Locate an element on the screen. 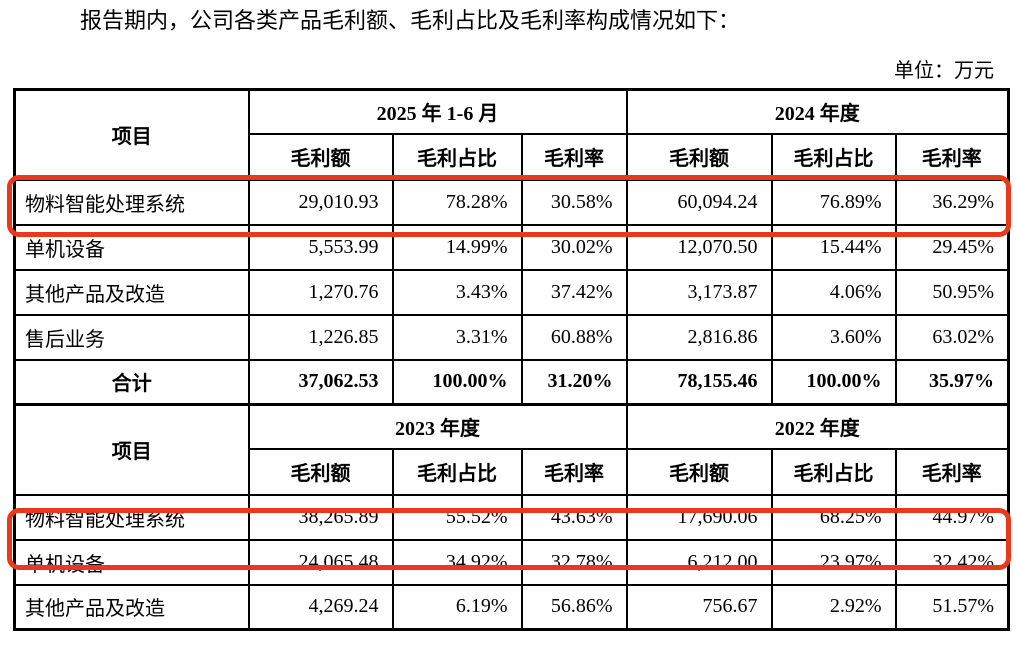 The image size is (1016, 664). value-cell: 37.42% is located at coordinates (574, 292).